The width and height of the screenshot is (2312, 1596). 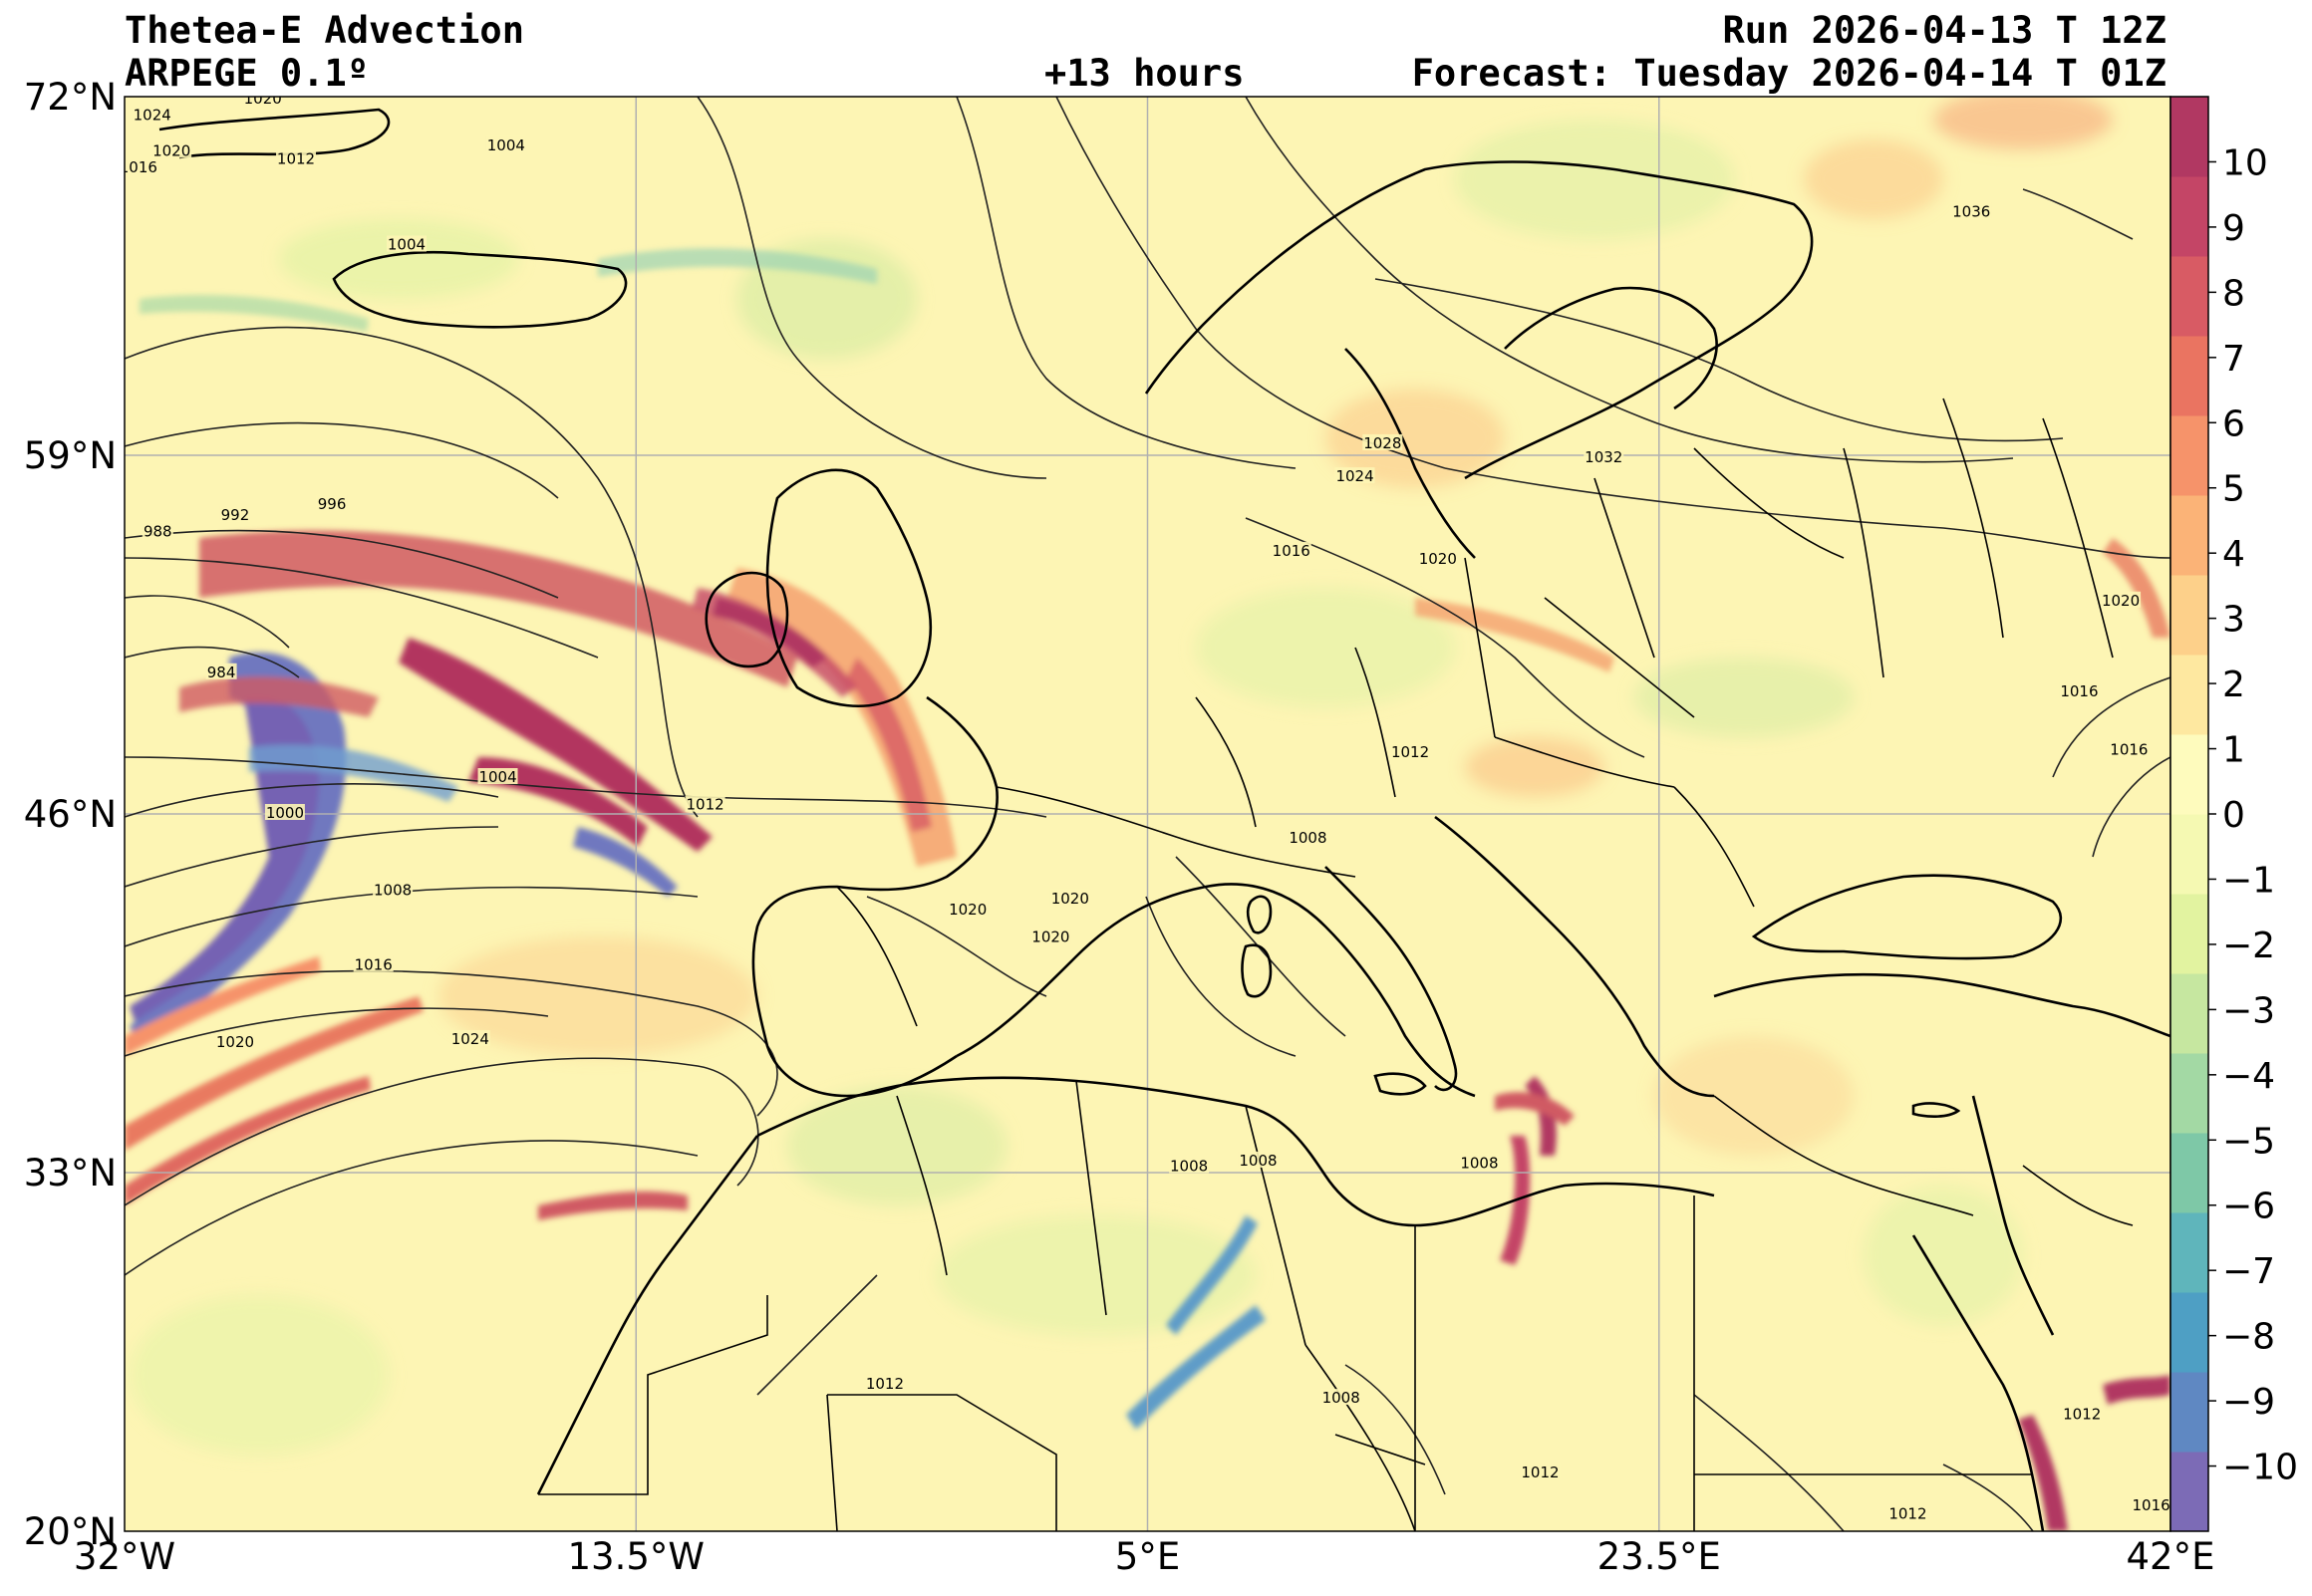 I want to click on isobar-label: 1000, so click(x=285, y=813).